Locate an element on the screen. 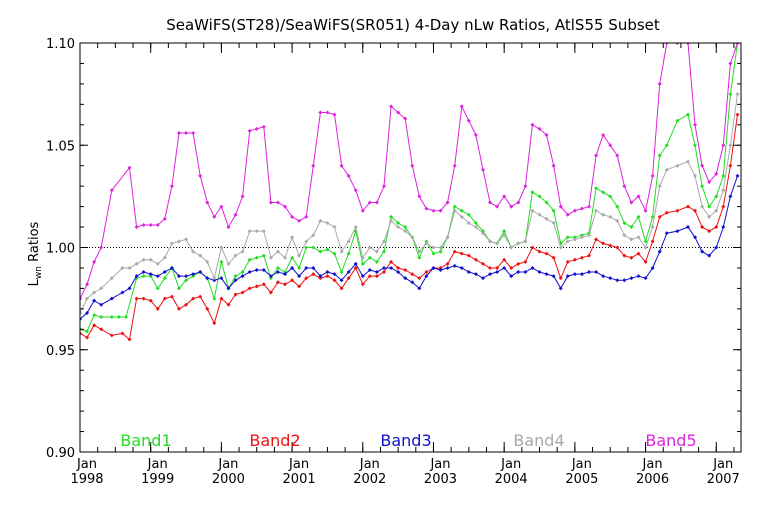 The image size is (768, 512). x-tick-month-3: Jan is located at coordinates (298, 464).